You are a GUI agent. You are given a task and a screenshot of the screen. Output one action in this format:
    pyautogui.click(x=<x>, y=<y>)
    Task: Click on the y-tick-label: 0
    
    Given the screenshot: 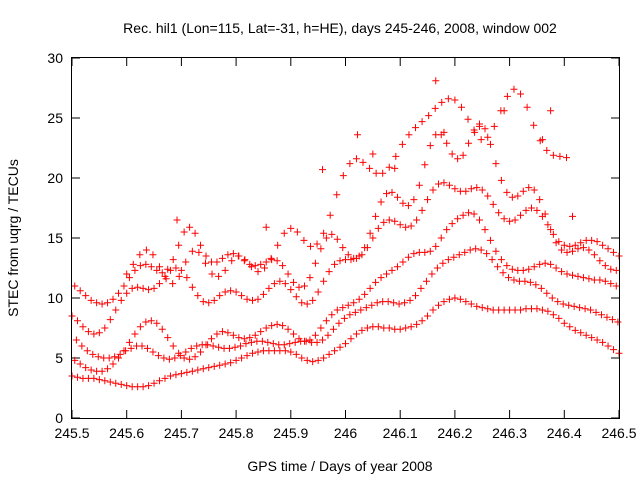 What is the action you would take?
    pyautogui.click(x=59, y=418)
    